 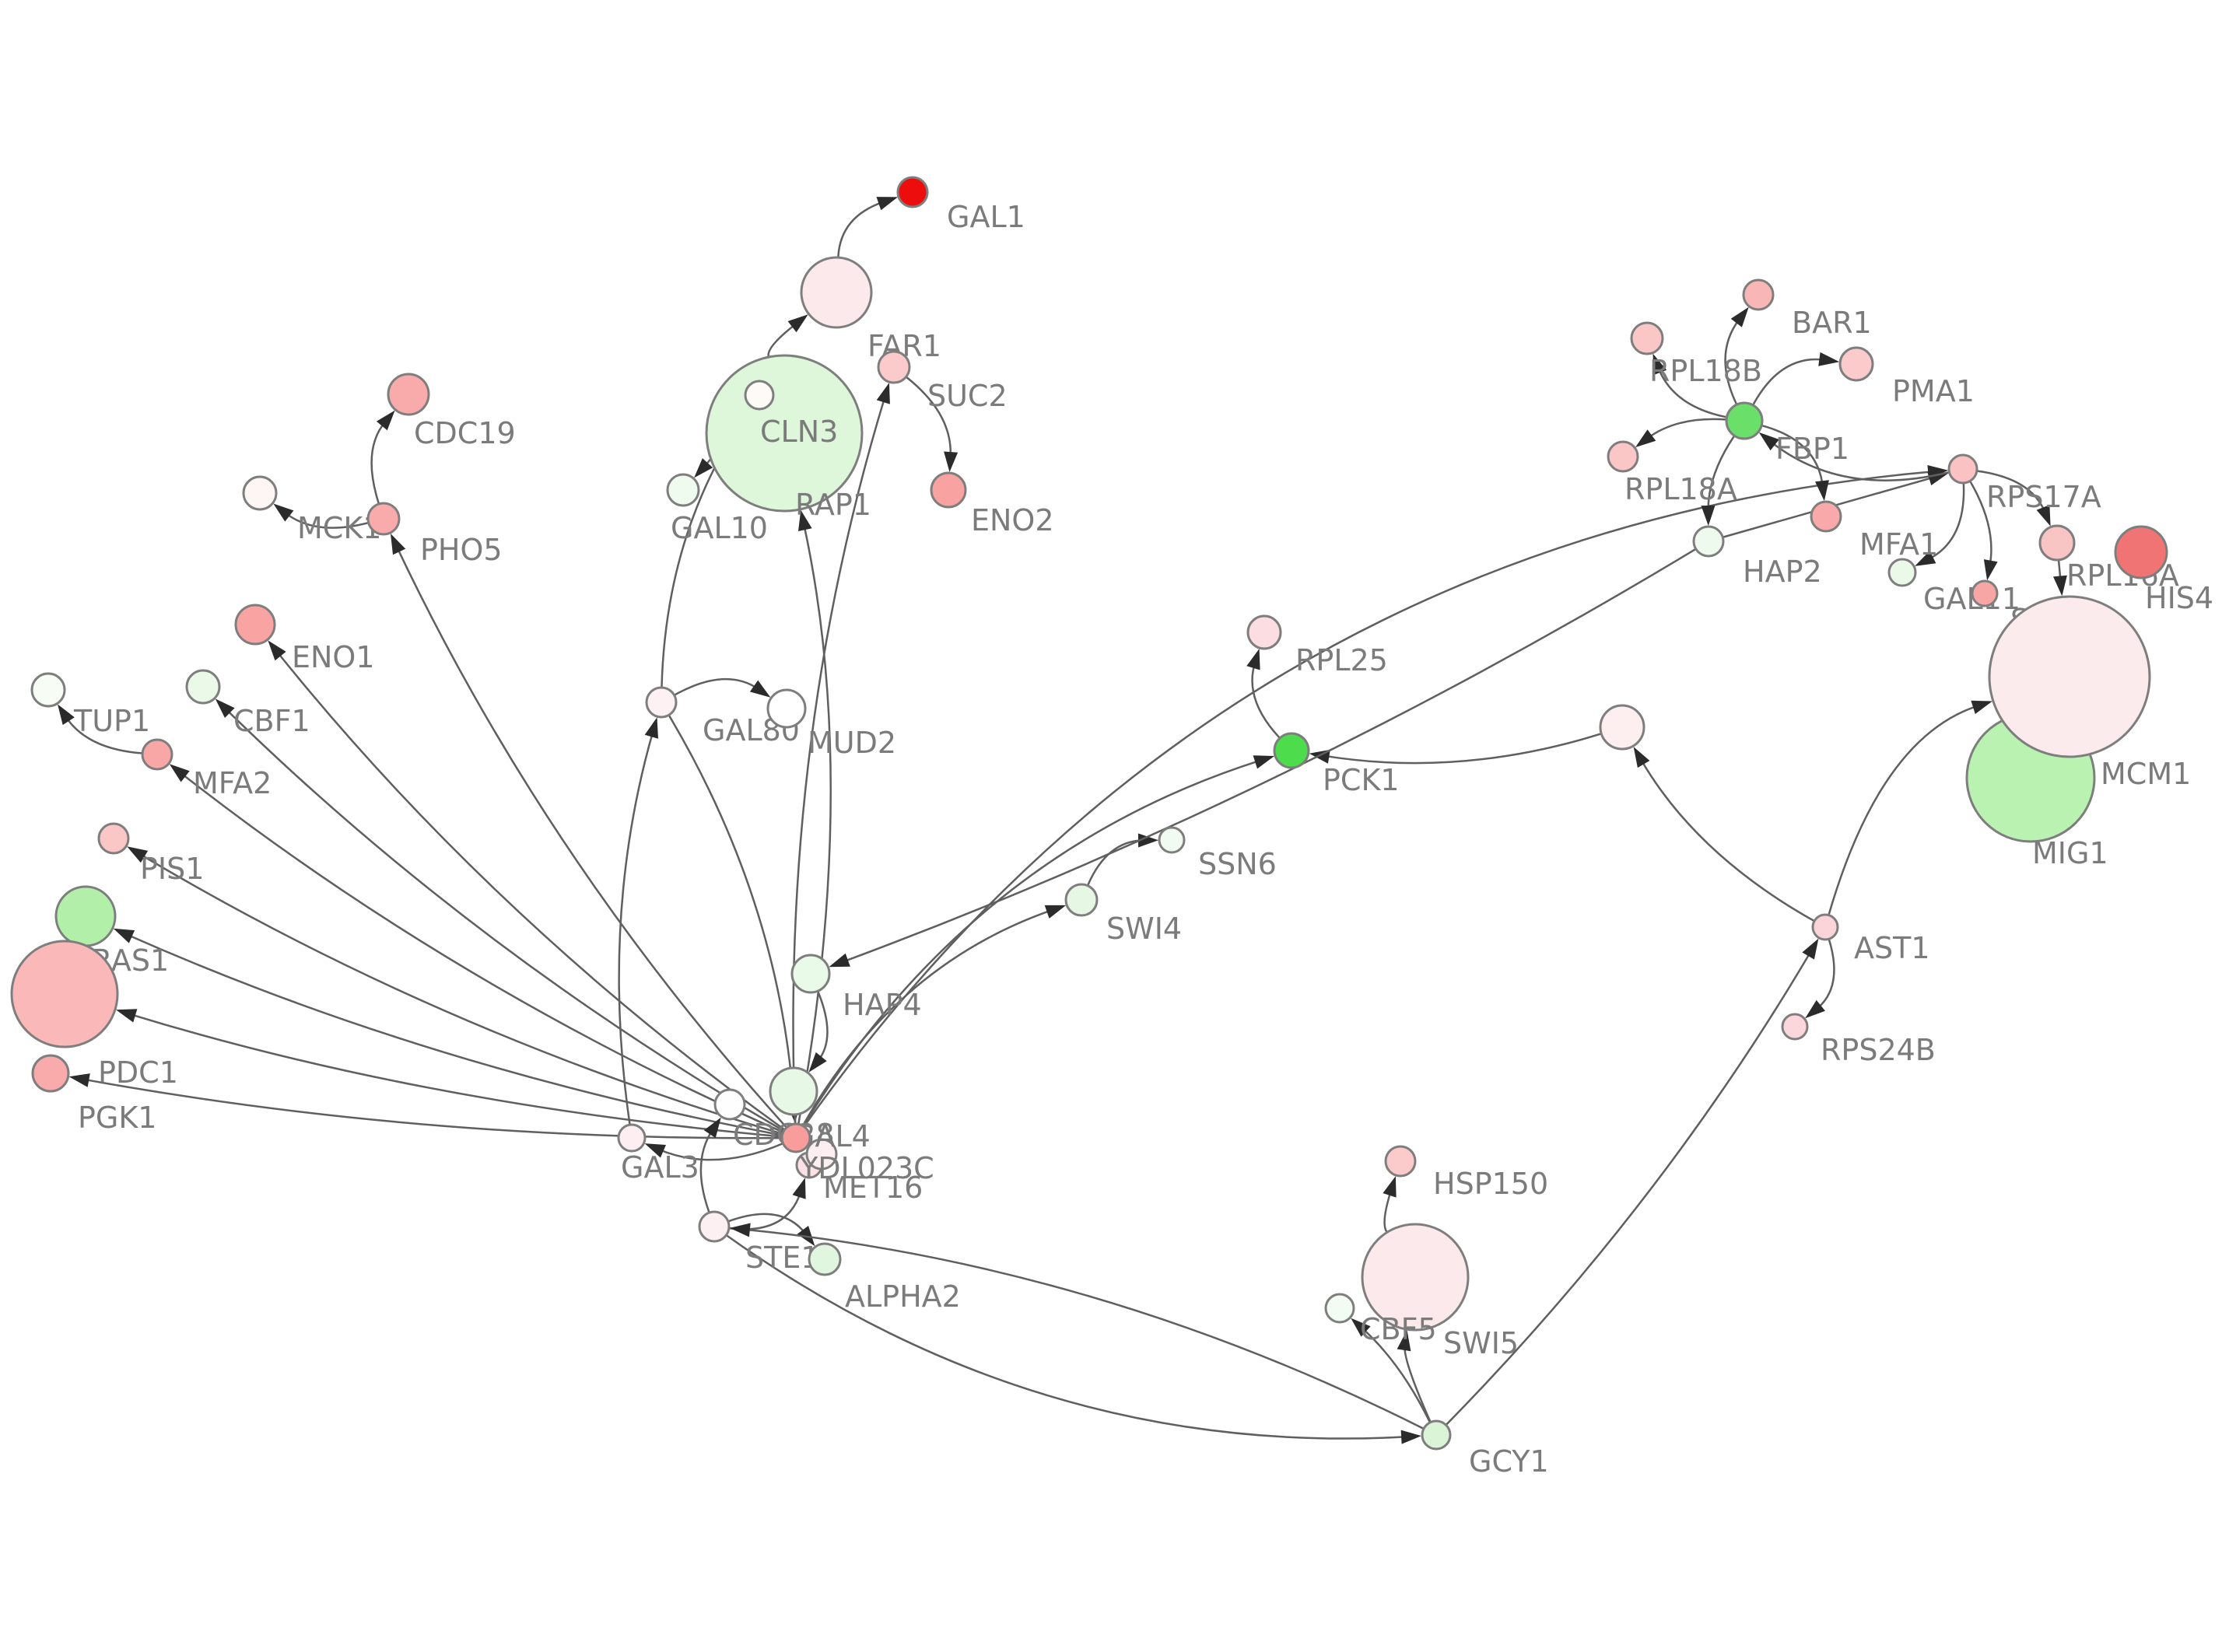 What do you see at coordinates (823, 1027) in the screenshot?
I see `edge-HAP4-G1` at bounding box center [823, 1027].